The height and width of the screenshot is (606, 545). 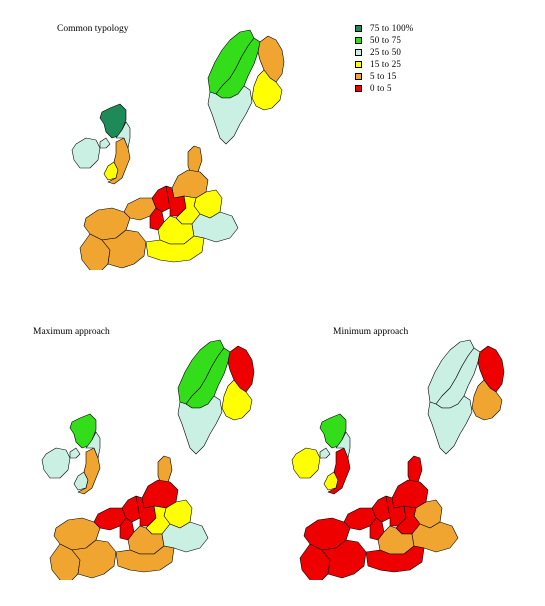 I want to click on legend-item: 25 to 50, so click(x=384, y=52).